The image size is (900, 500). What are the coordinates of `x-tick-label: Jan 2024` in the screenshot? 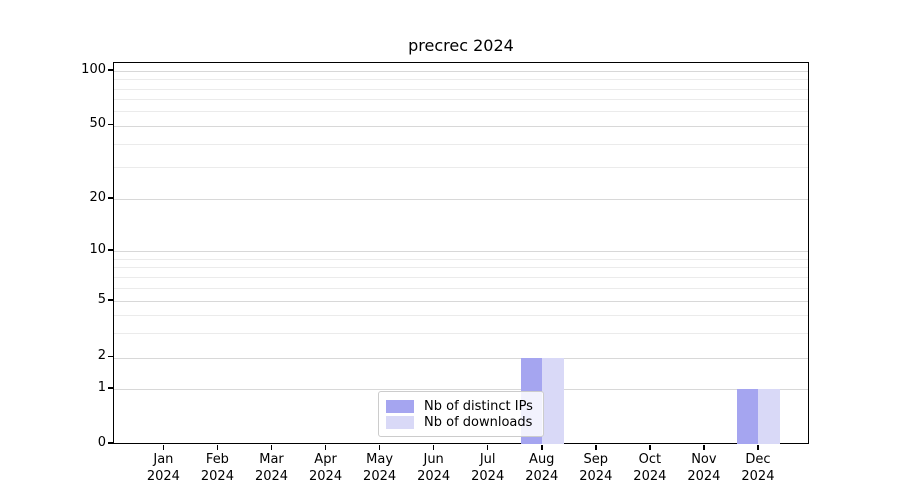 It's located at (163, 468).